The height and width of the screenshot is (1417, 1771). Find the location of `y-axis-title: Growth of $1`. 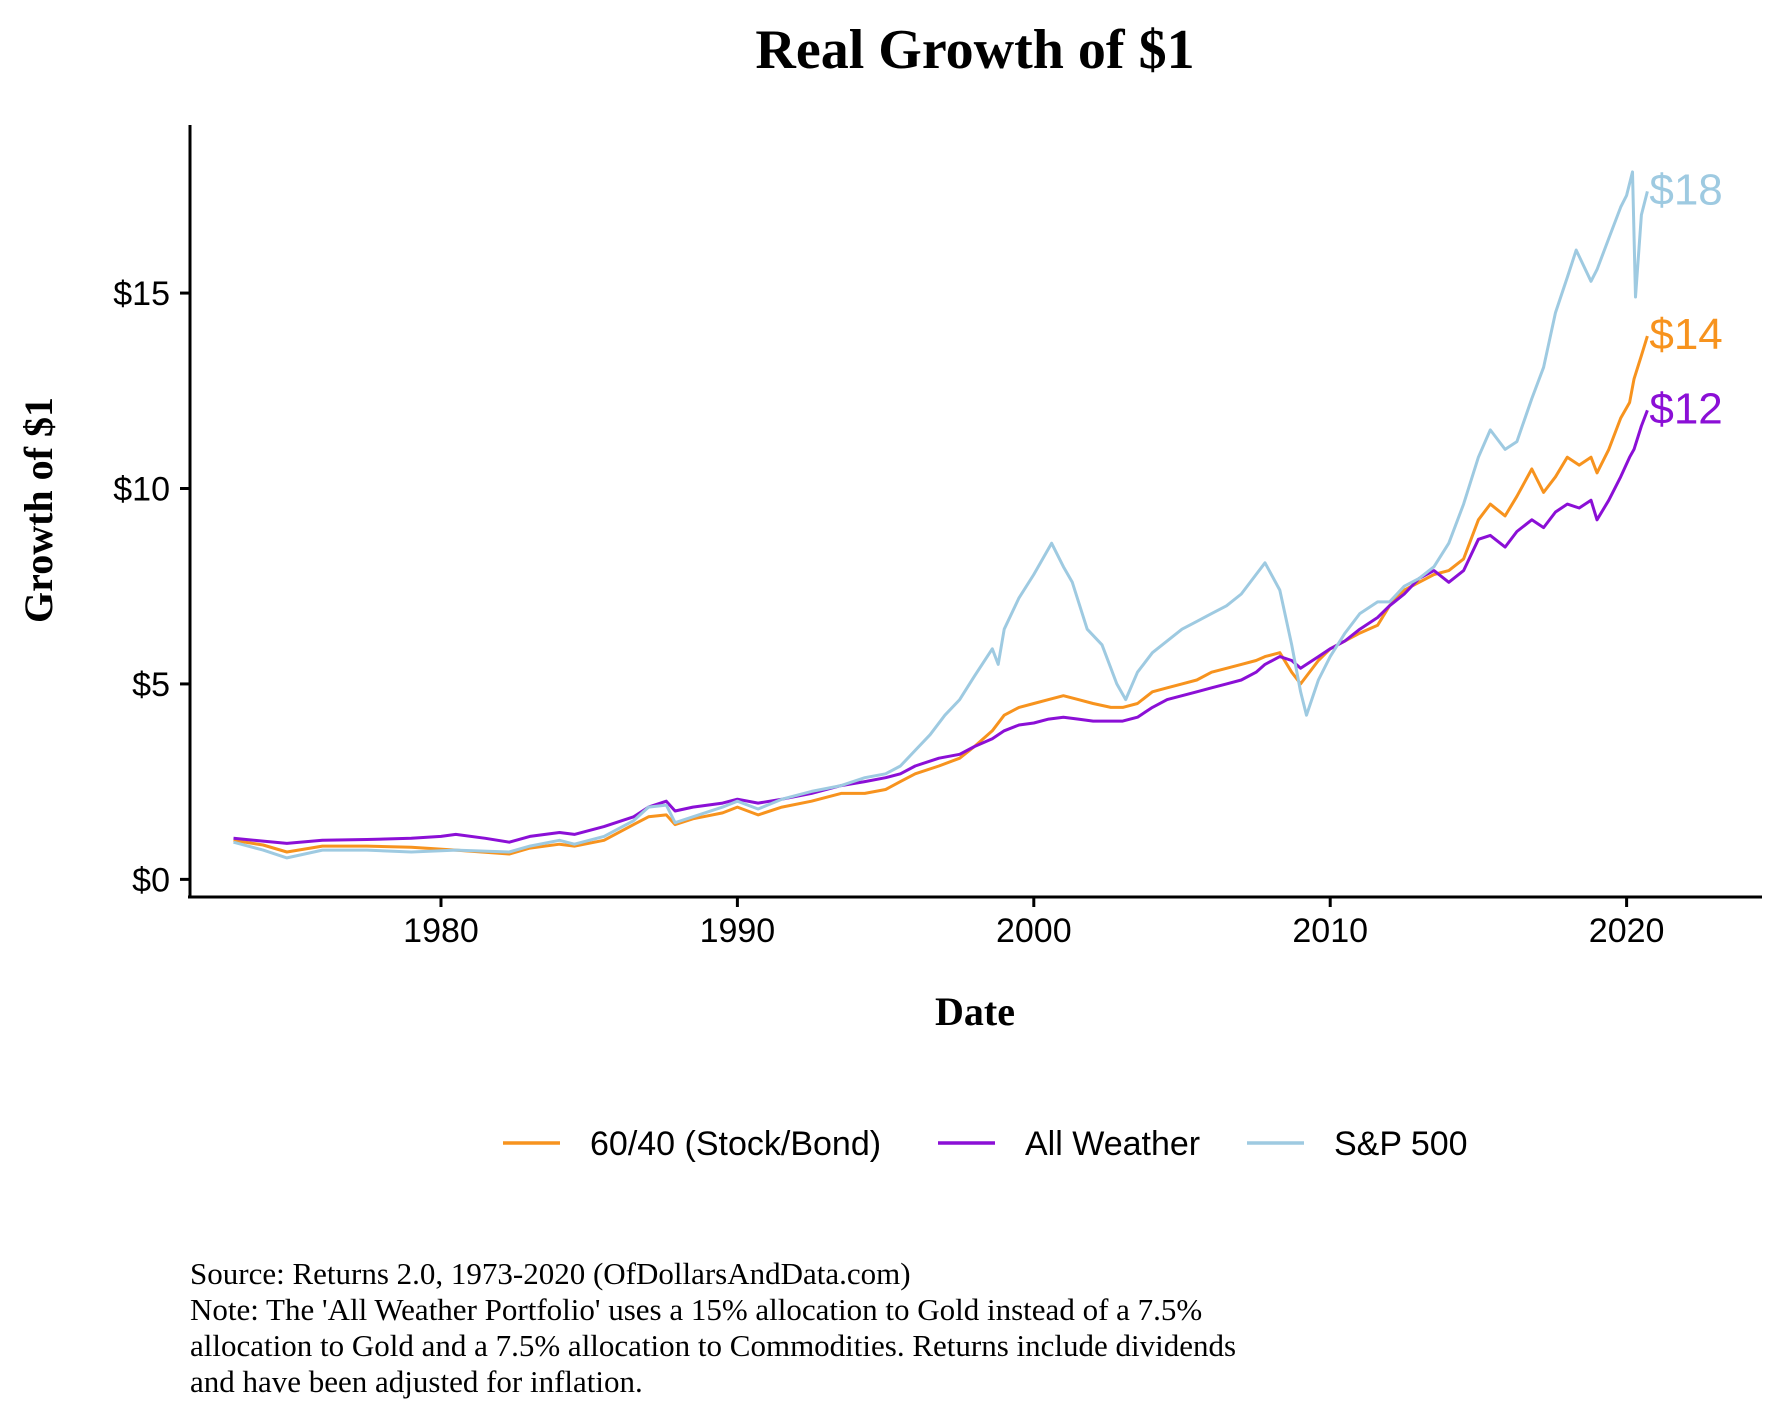

y-axis-title: Growth of $1 is located at coordinates (38, 510).